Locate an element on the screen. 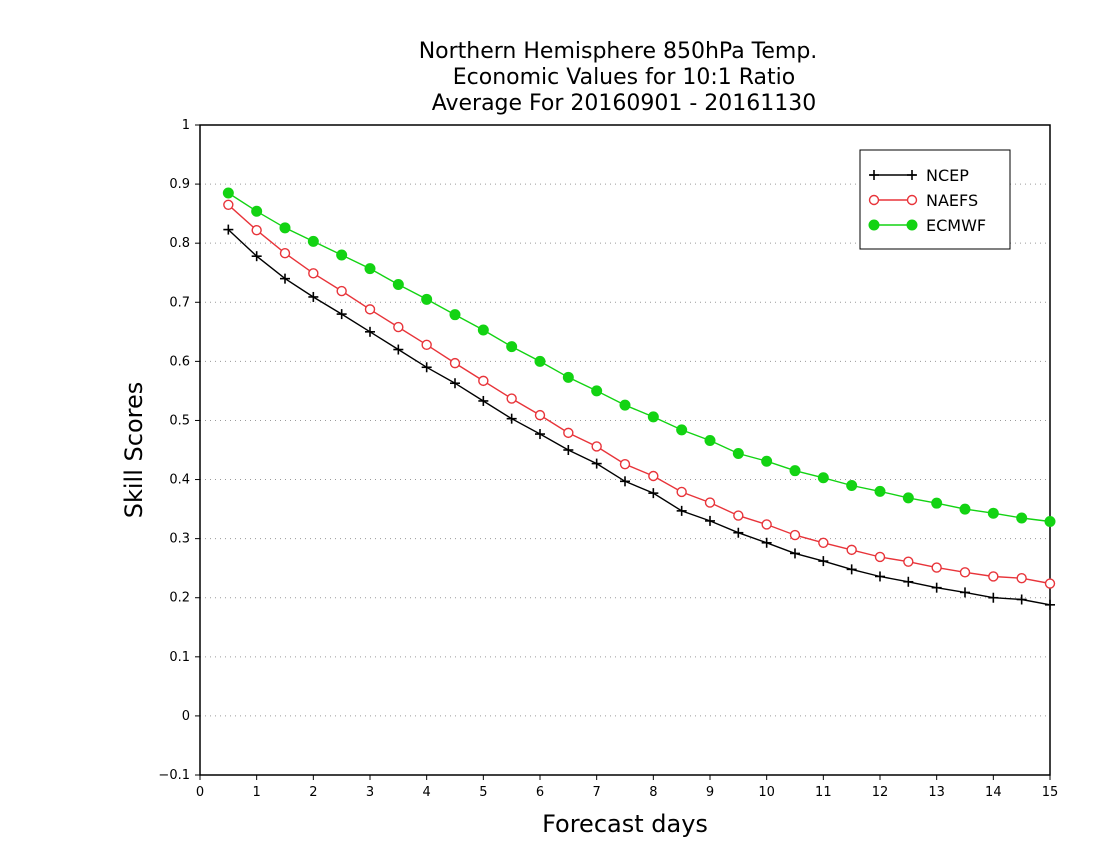  y-tick-label: 0.6 is located at coordinates (179, 361).